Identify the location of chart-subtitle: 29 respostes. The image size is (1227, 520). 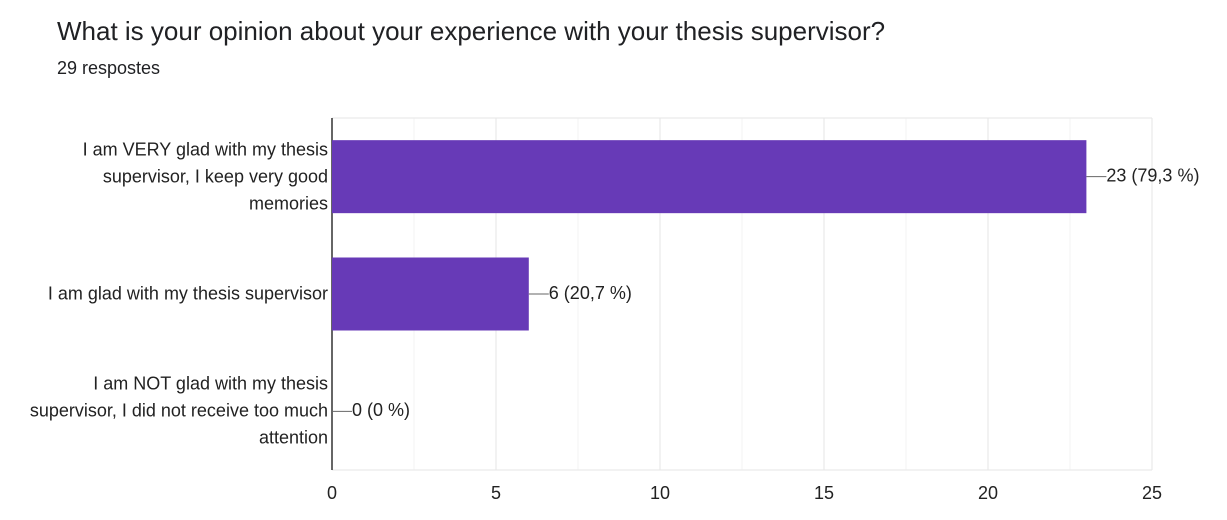
(109, 68).